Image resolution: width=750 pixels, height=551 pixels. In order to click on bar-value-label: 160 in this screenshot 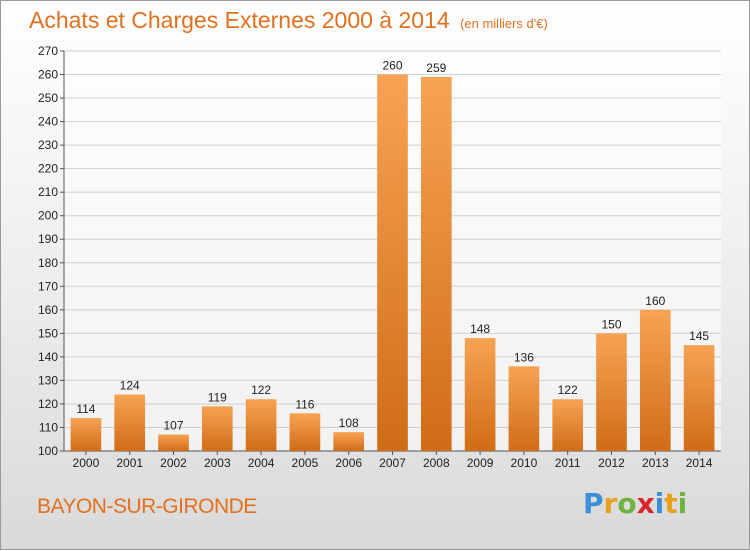, I will do `click(655, 301)`.